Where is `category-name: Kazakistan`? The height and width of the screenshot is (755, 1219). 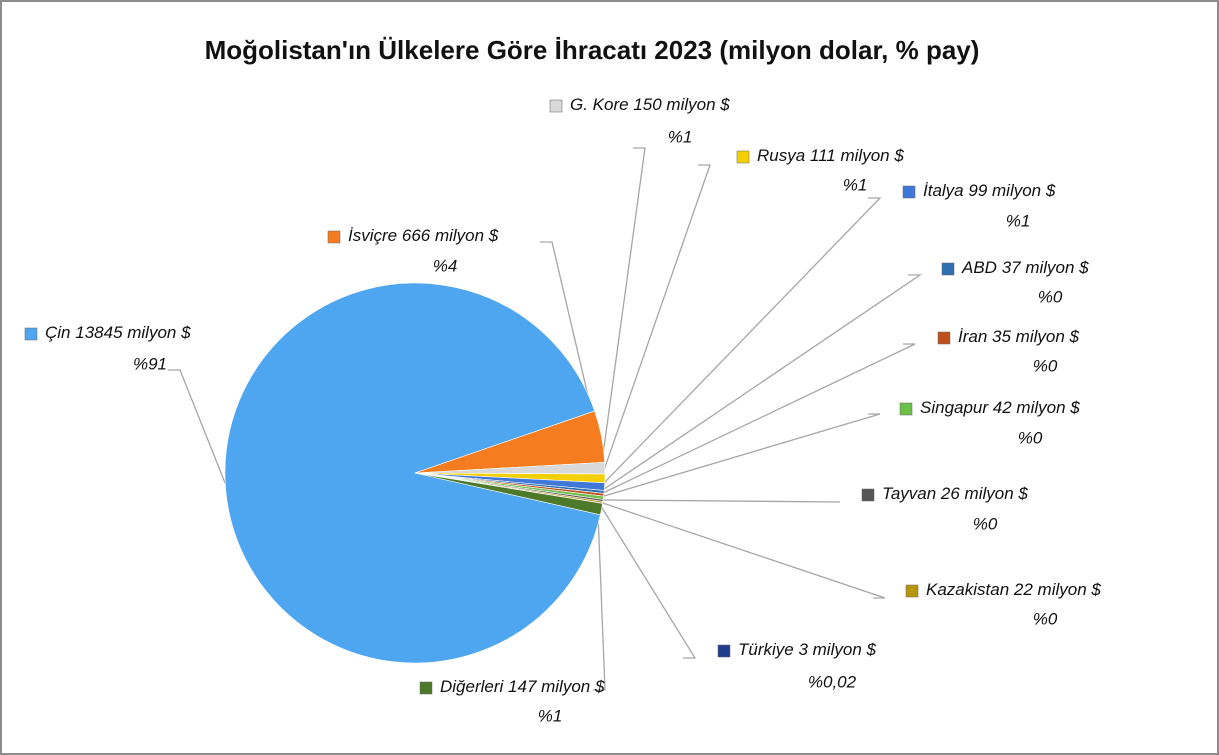 category-name: Kazakistan is located at coordinates (967, 589).